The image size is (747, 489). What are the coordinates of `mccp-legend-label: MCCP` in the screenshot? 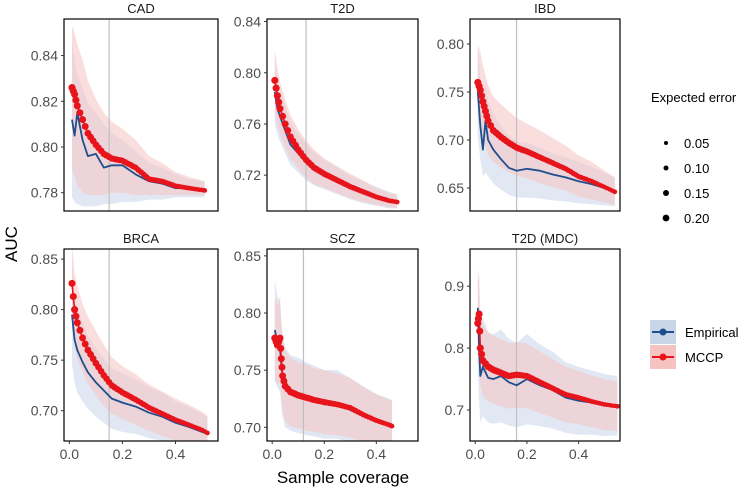 It's located at (704, 357).